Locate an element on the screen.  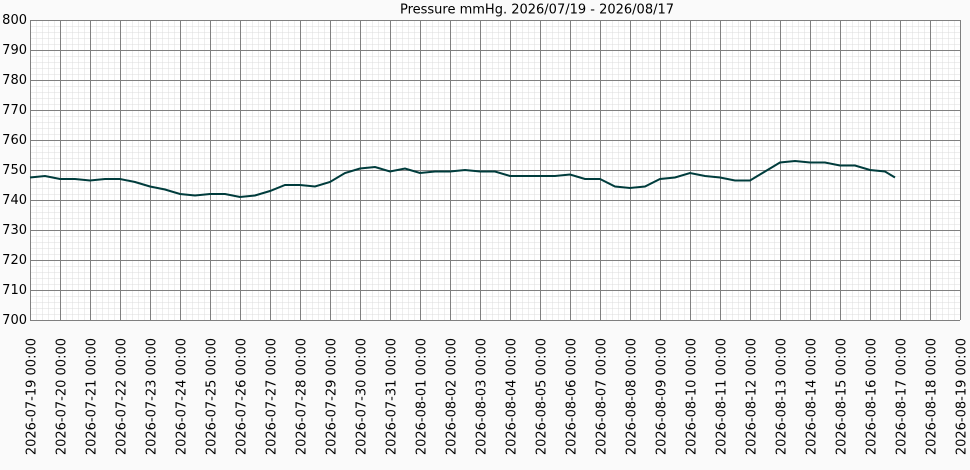
x-tick-label: 2026-08-07 00:00 is located at coordinates (602, 396).